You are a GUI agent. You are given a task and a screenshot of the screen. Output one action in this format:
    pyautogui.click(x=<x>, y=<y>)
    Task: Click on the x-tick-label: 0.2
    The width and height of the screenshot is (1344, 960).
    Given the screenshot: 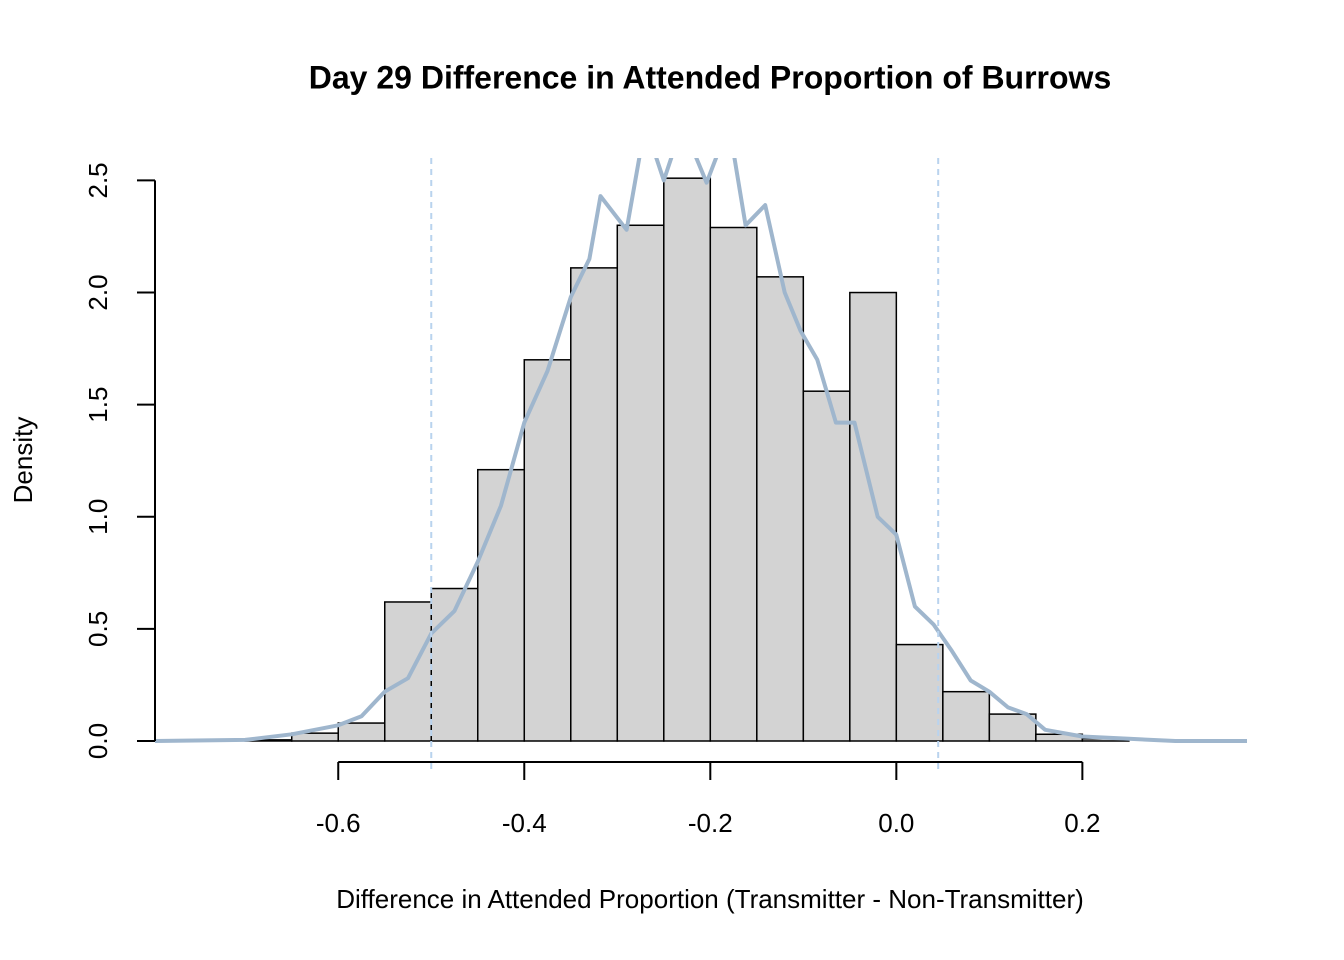 What is the action you would take?
    pyautogui.click(x=1082, y=823)
    